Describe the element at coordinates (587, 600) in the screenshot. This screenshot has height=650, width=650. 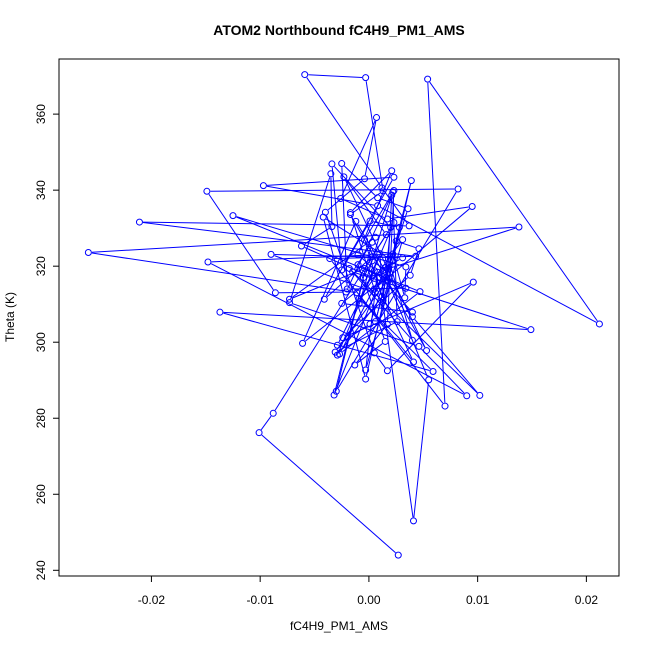
I see `x-tick-label: 0.02` at that location.